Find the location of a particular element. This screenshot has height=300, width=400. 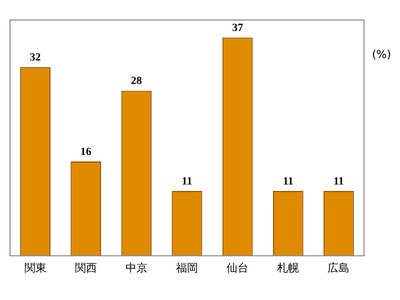

x-tick-label: 札幌 is located at coordinates (288, 267).